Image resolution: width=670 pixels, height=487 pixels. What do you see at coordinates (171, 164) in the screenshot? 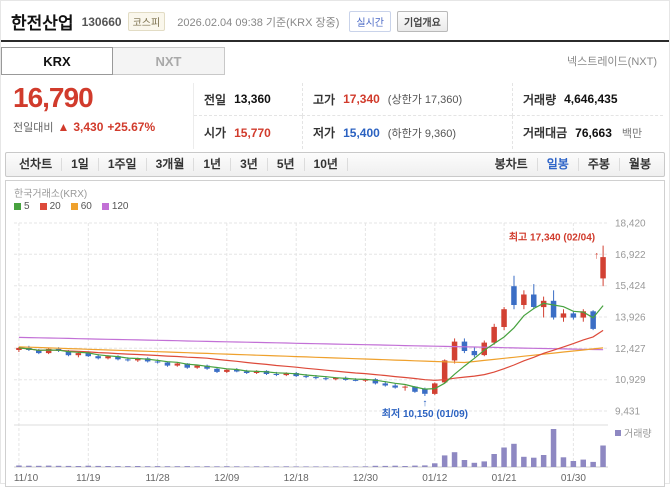
I see `period-3m-button: 3개월` at bounding box center [171, 164].